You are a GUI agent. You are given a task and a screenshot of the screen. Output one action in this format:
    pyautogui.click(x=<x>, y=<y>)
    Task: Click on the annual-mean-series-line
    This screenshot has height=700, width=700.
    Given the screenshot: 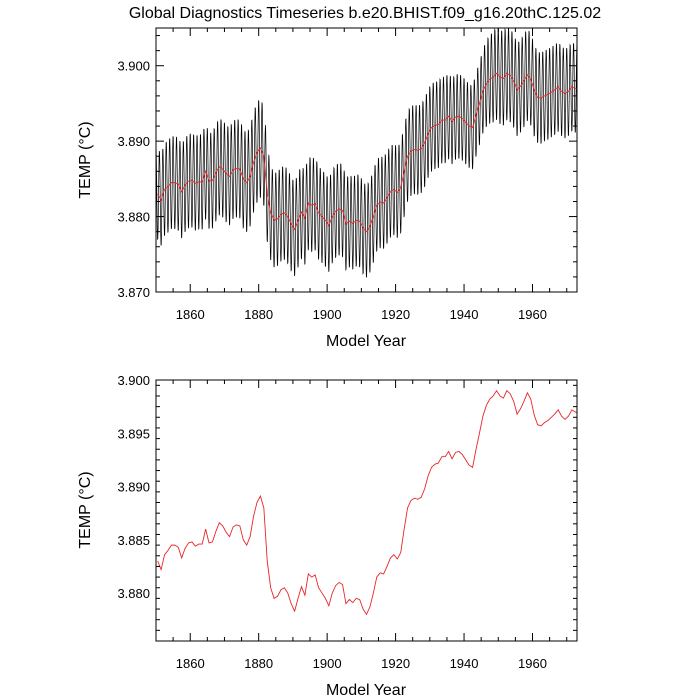 What is the action you would take?
    pyautogui.click(x=367, y=152)
    